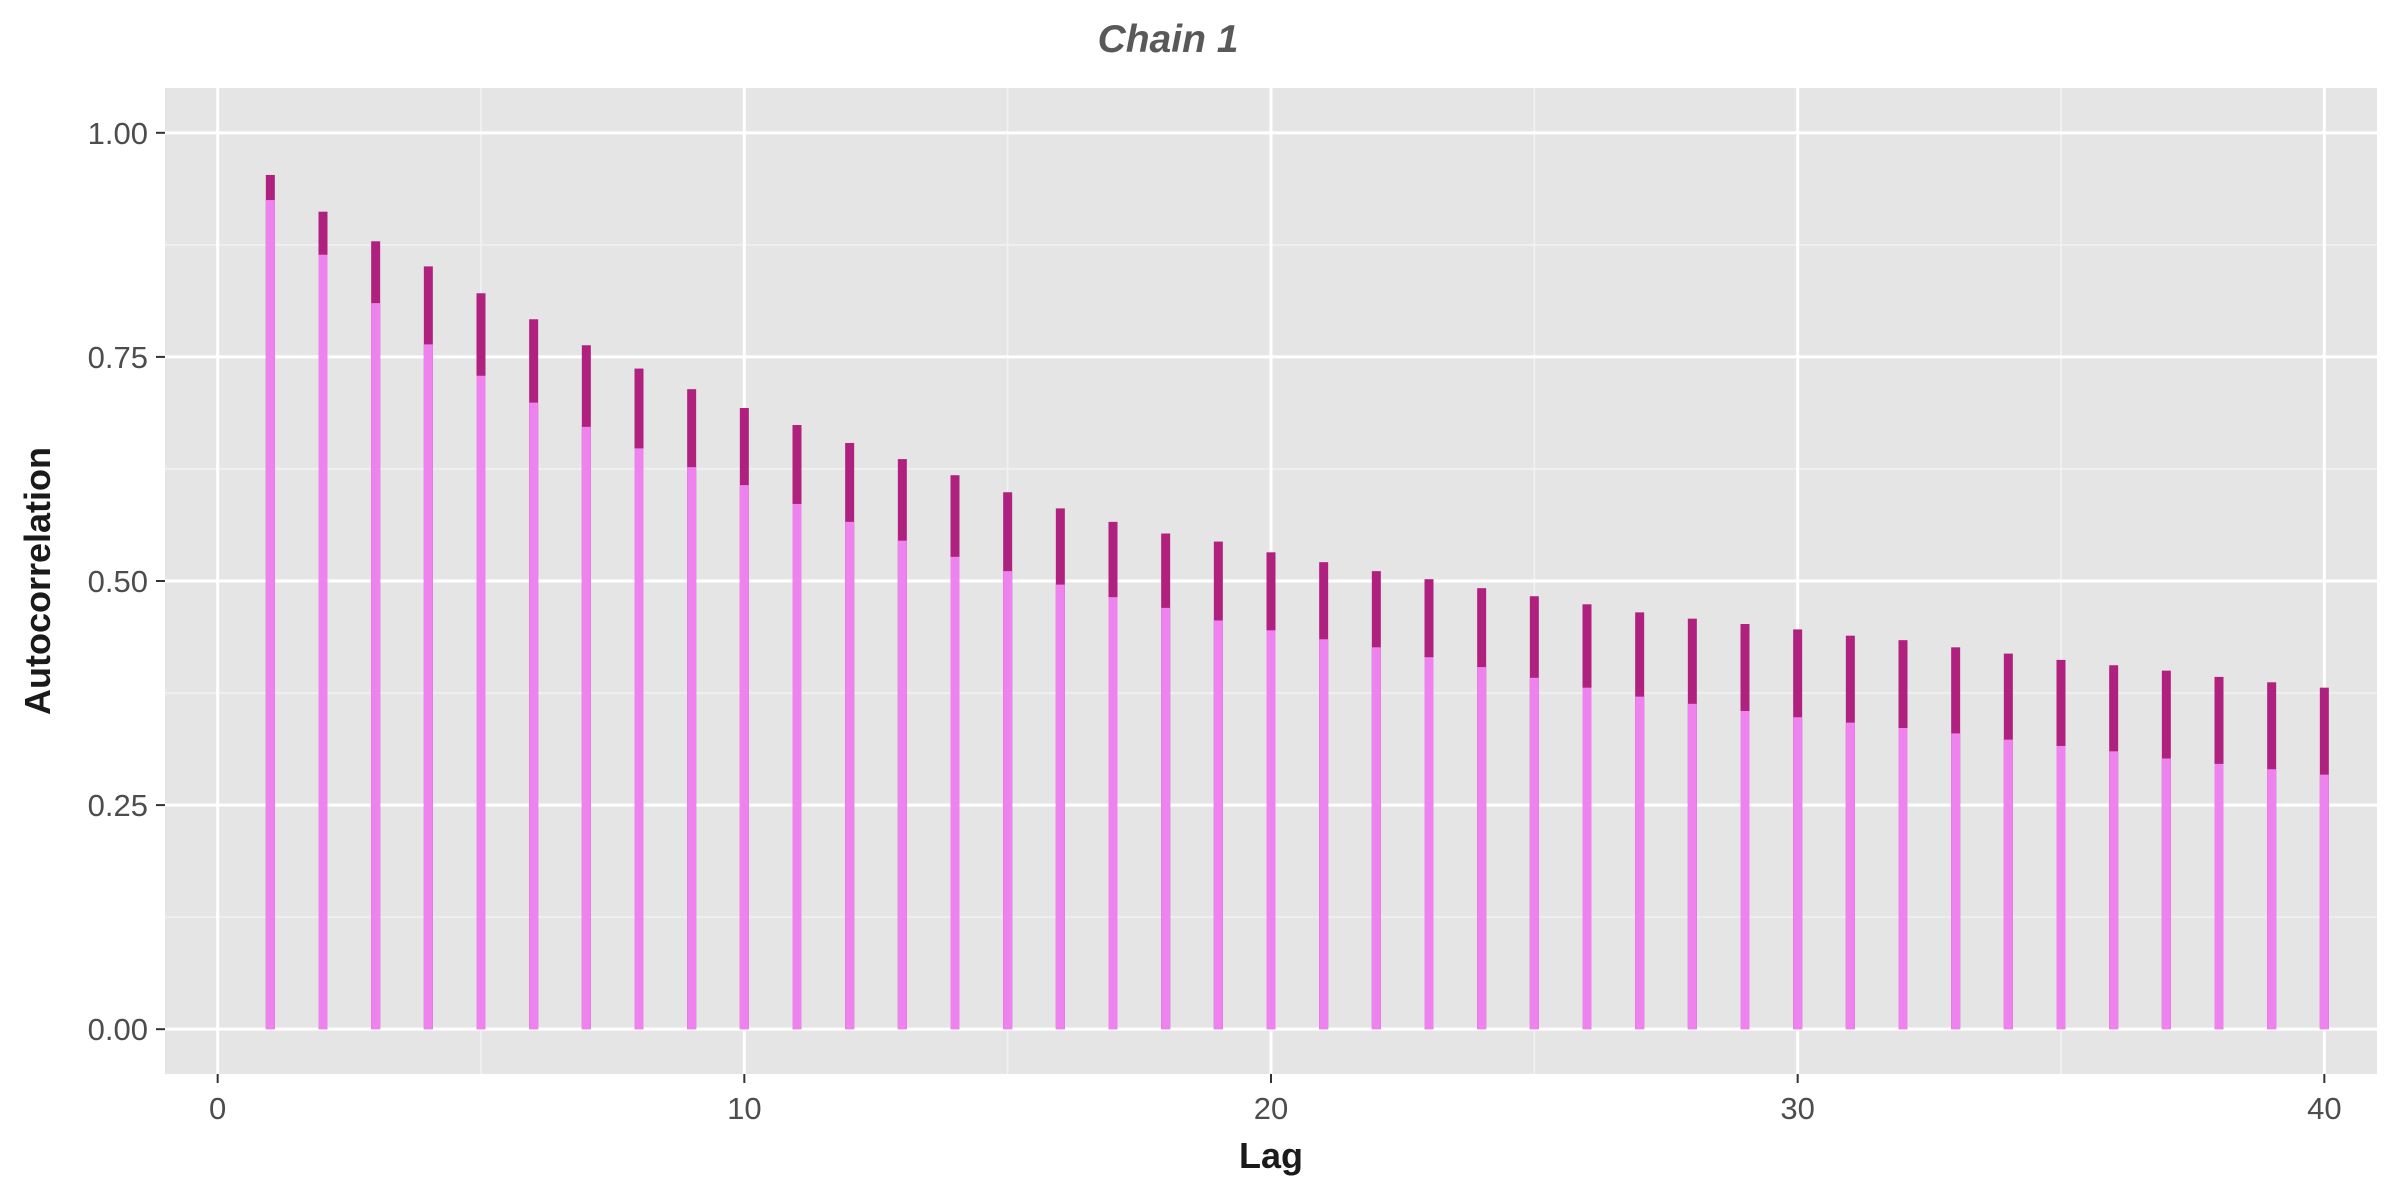 The image size is (2400, 1200). I want to click on y-axis-title: Autocorrelation, so click(37, 581).